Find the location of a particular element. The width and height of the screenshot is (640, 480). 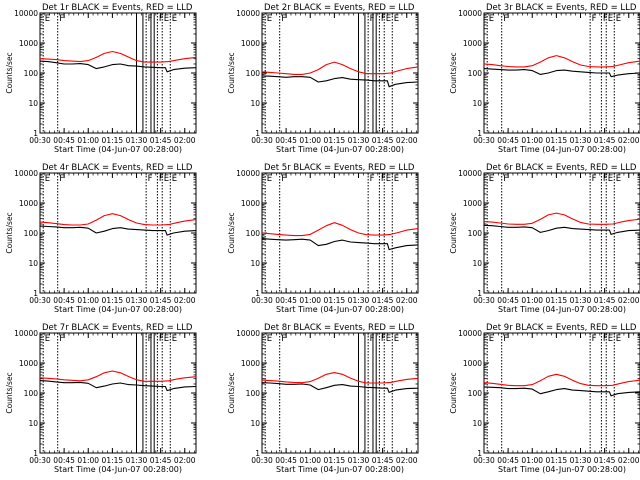

panel-title: Det 1r BLACK = Events, RED = LLD is located at coordinates (117, 8).